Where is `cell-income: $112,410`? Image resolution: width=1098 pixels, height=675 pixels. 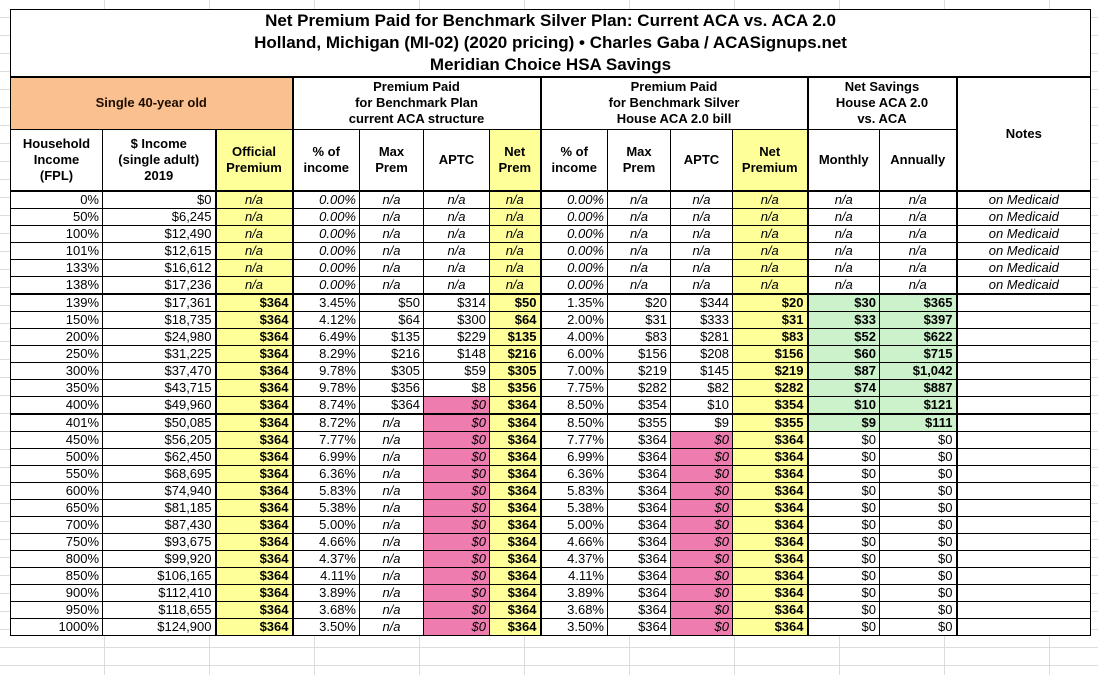
cell-income: $112,410 is located at coordinates (159, 593).